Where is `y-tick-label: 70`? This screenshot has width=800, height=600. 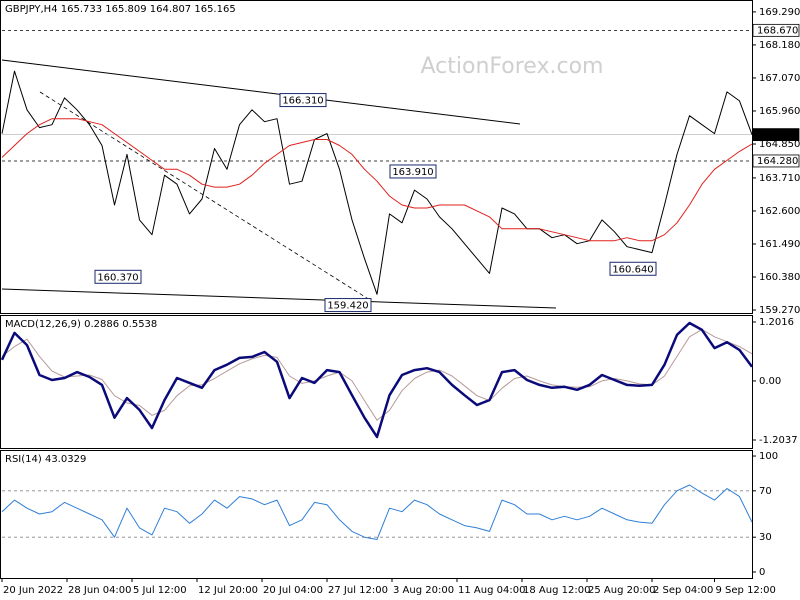 y-tick-label: 70 is located at coordinates (765, 491).